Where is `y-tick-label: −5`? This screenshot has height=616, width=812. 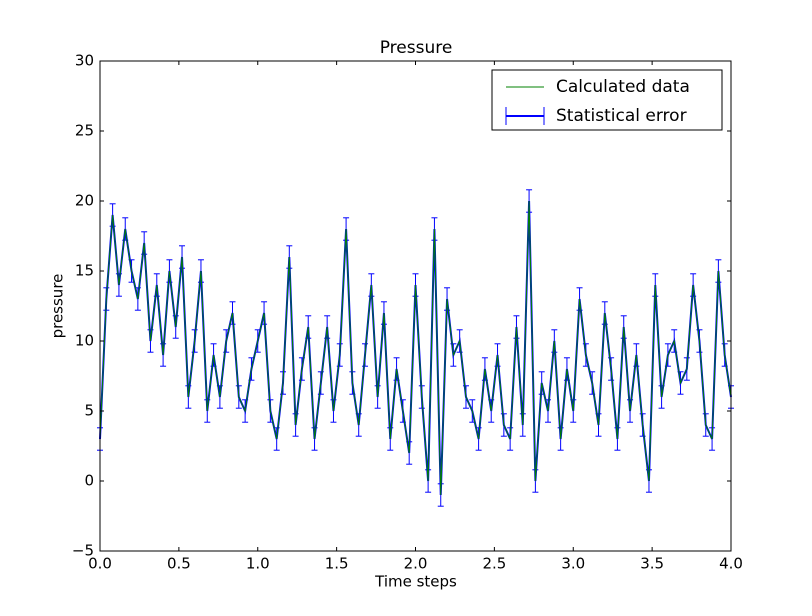
y-tick-label: −5 is located at coordinates (83, 551).